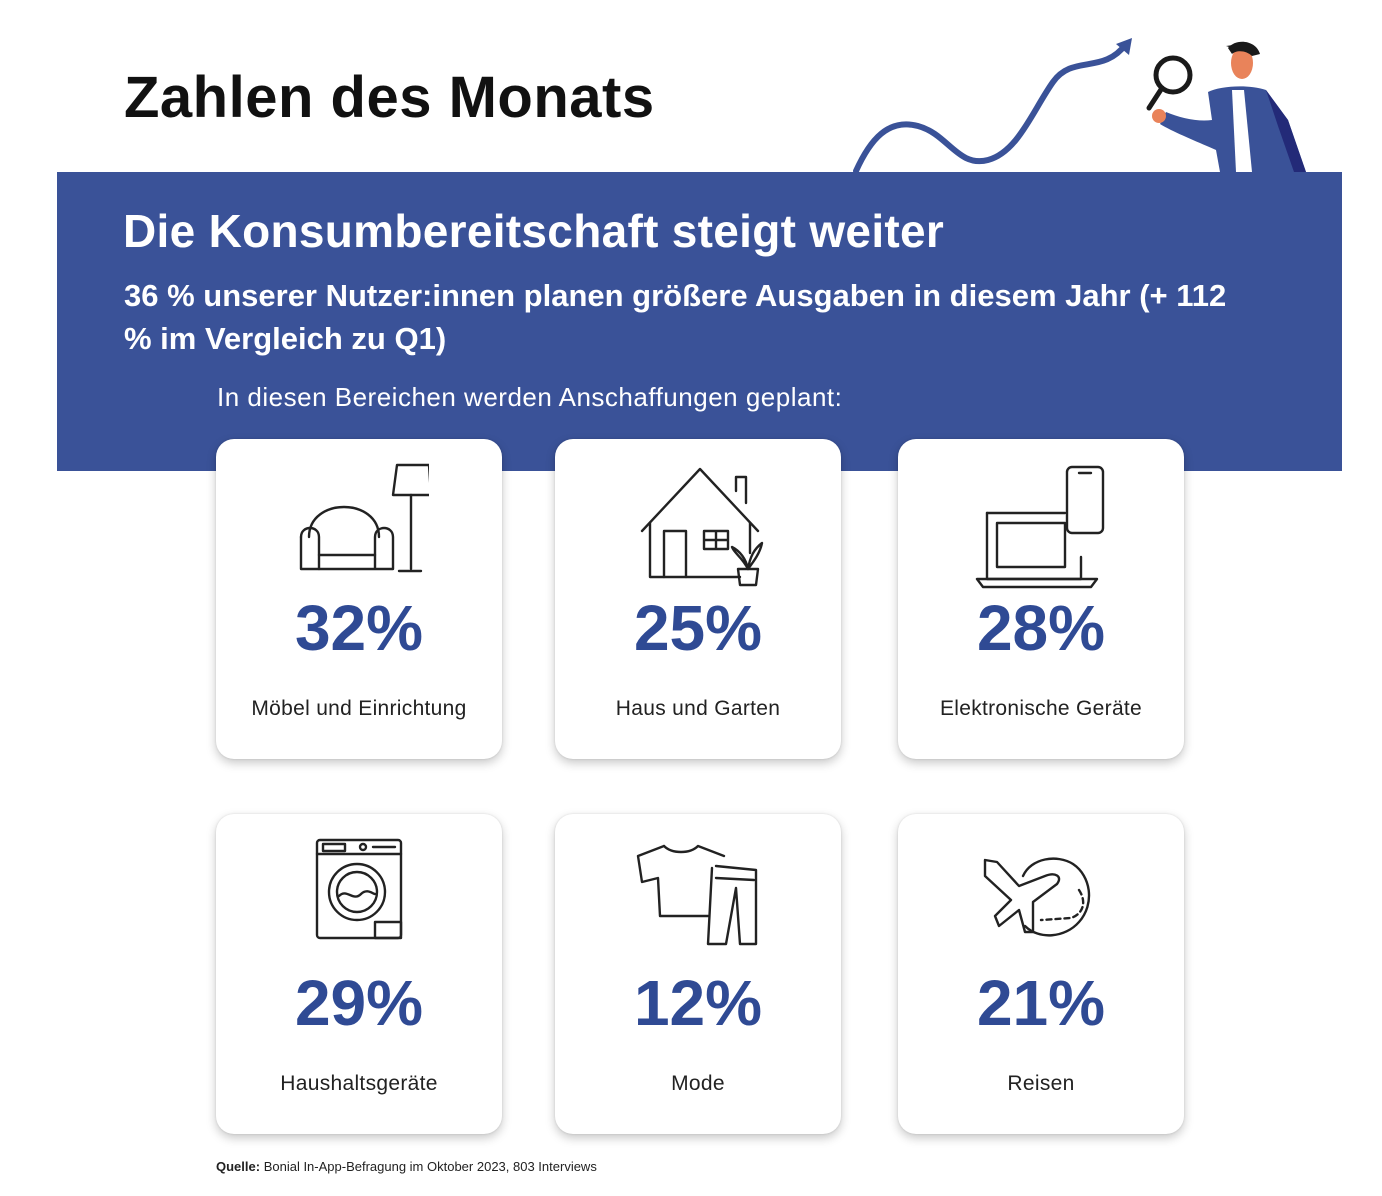  Describe the element at coordinates (359, 628) in the screenshot. I see `stat-value: 32%` at that location.